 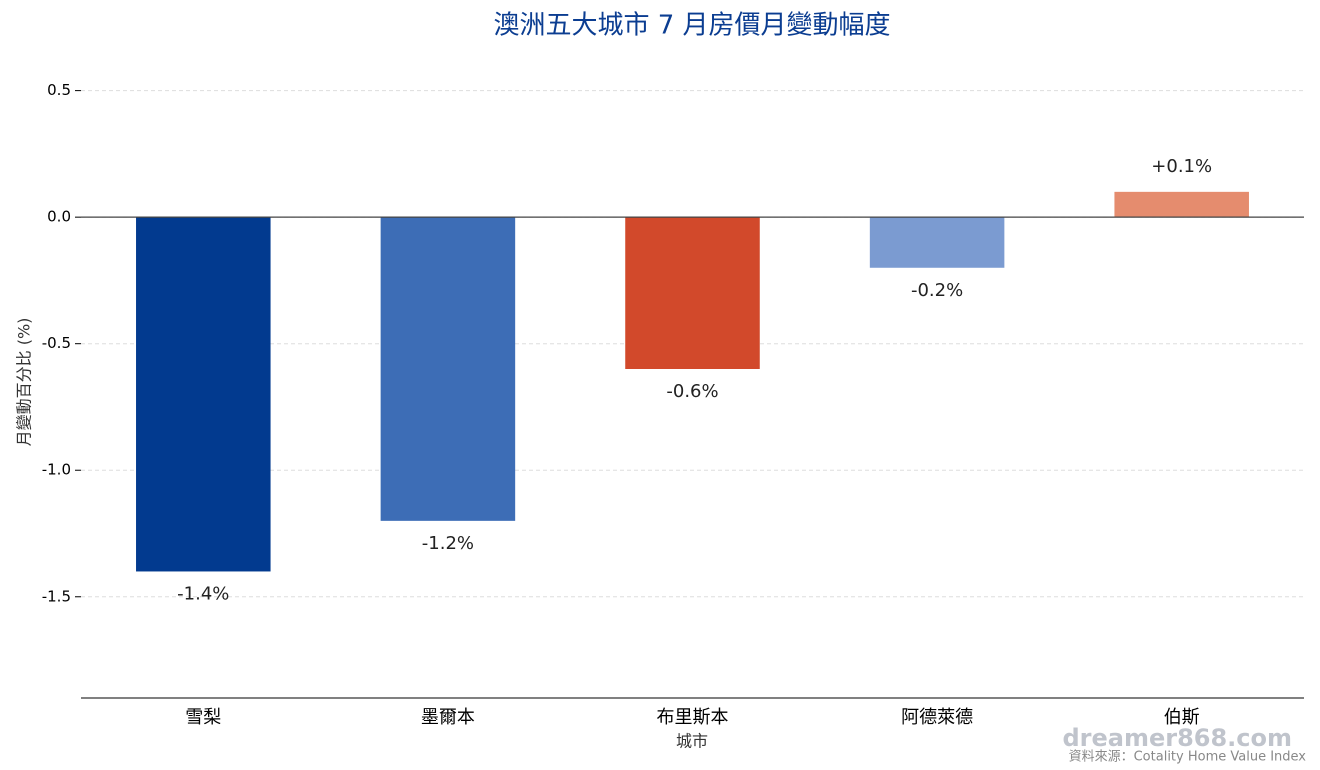 I want to click on y-tick-label: 0.0, so click(x=59, y=217).